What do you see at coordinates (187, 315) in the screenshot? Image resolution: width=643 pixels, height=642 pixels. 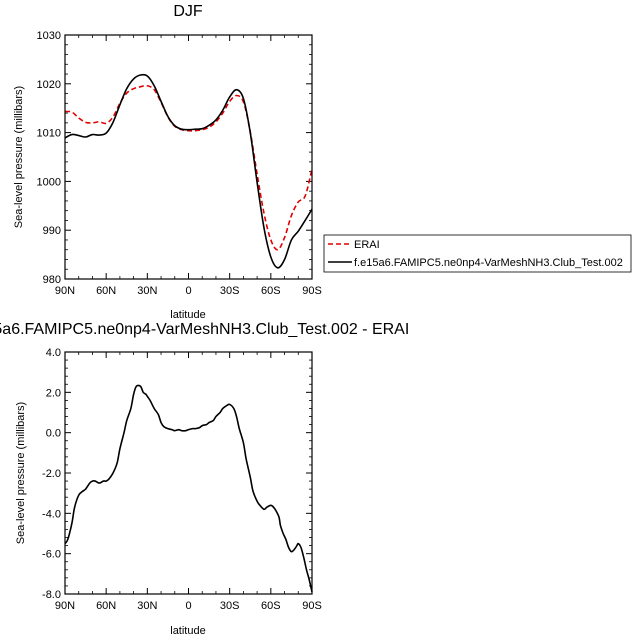 I see `top-x-axis-title: latitude` at bounding box center [187, 315].